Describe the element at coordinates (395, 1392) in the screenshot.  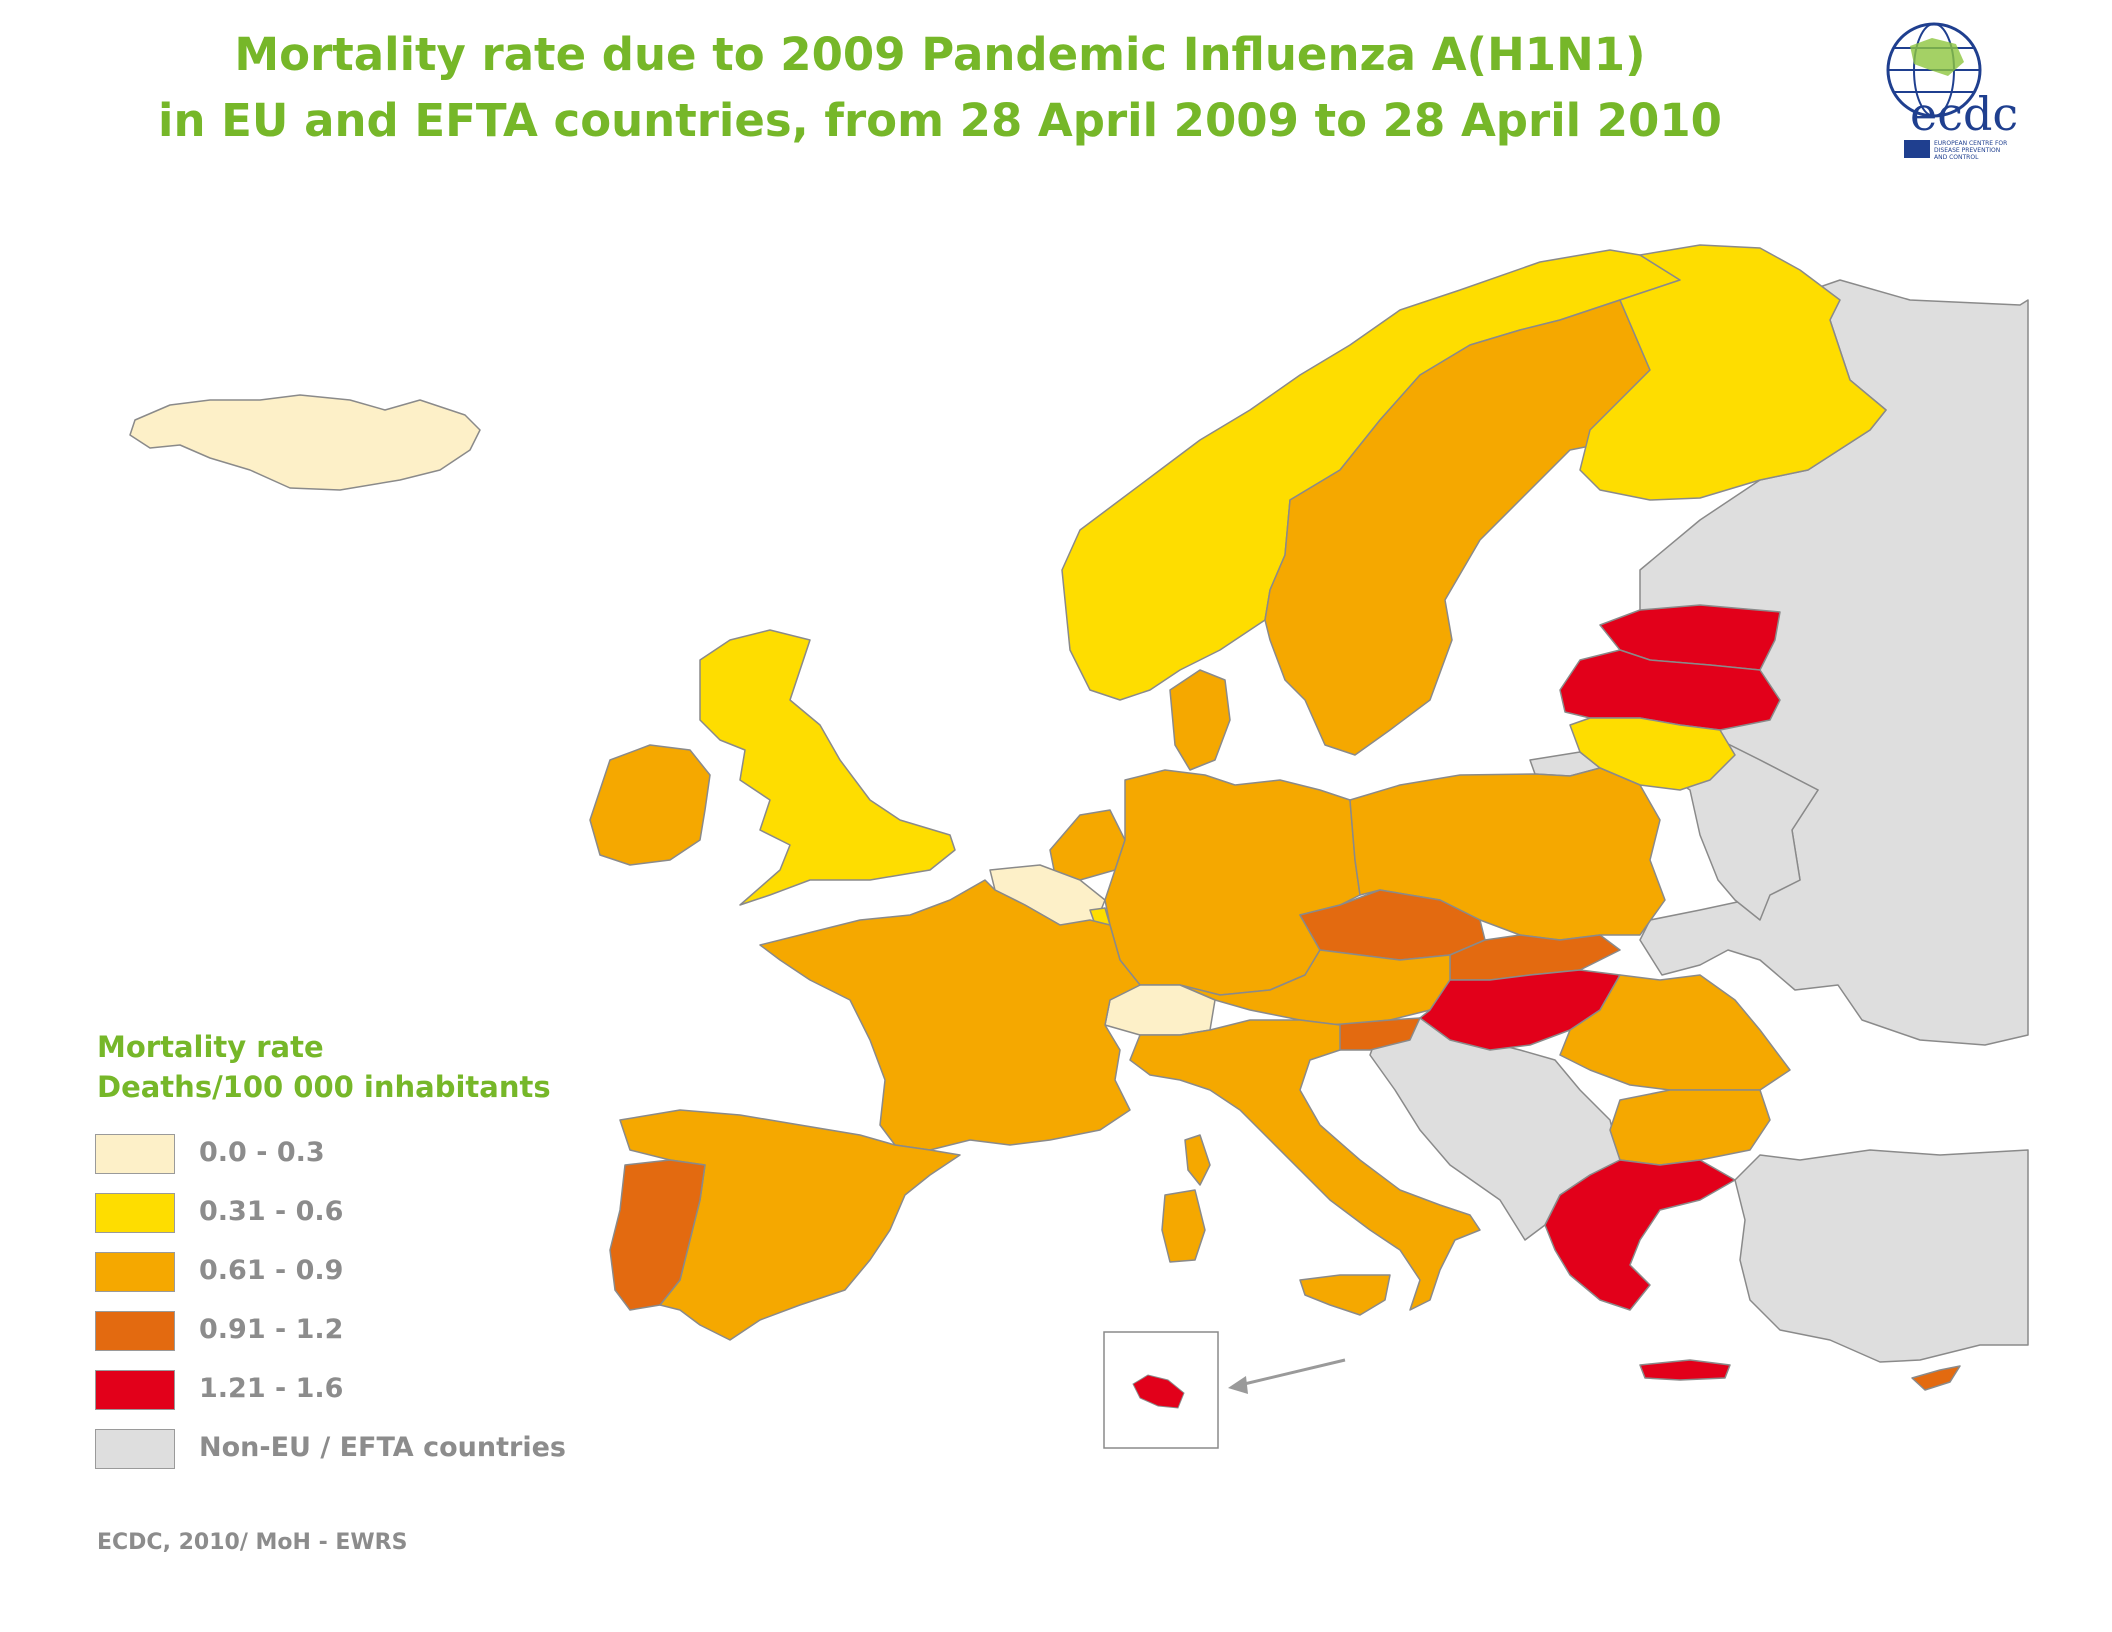
I see `legend-item-4: 1.21 - 1.6` at that location.